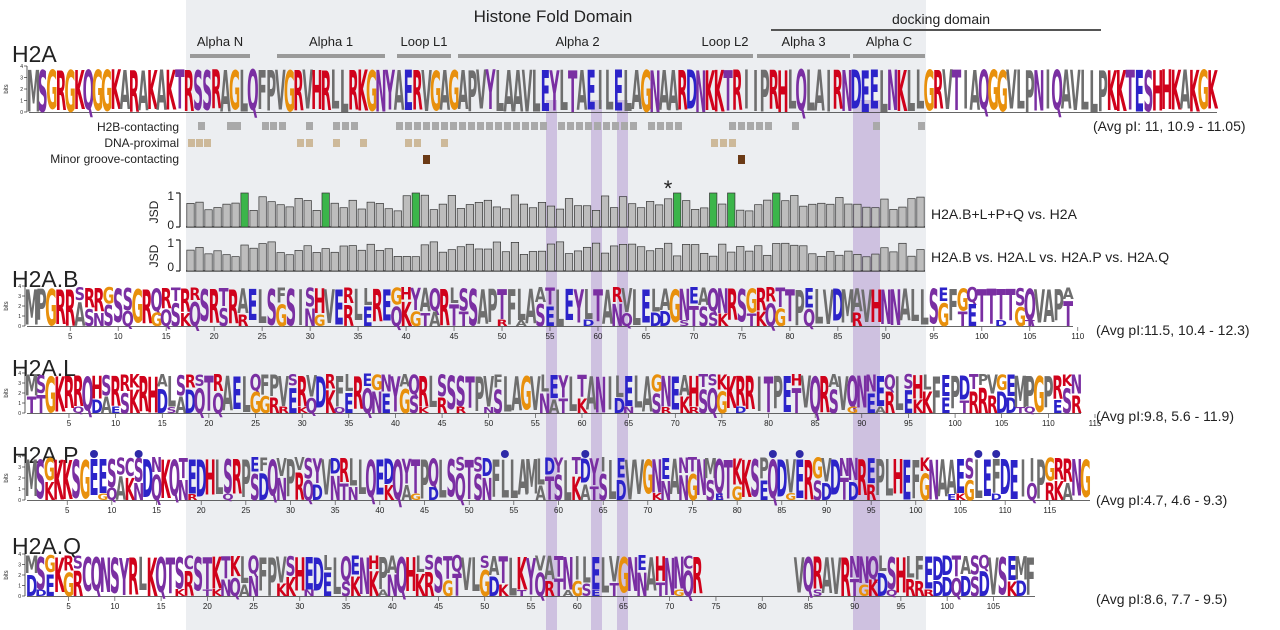 This screenshot has width=1280, height=630. What do you see at coordinates (19, 297) in the screenshot?
I see `logo-ytick: 3` at bounding box center [19, 297].